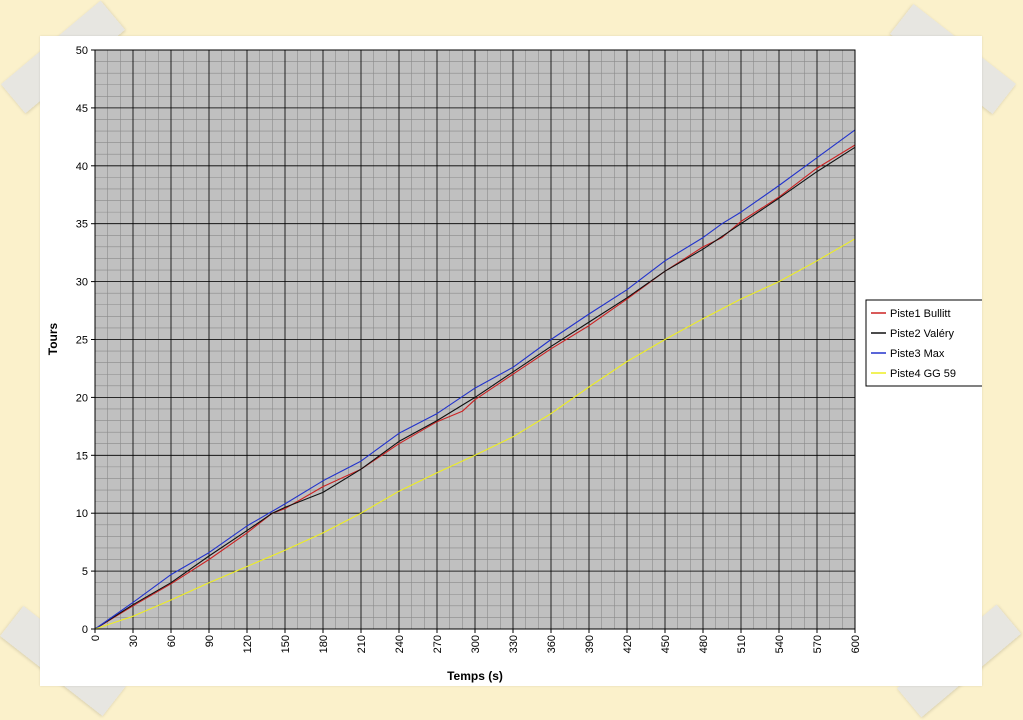  What do you see at coordinates (514, 644) in the screenshot?
I see `x-tick-label: 330` at bounding box center [514, 644].